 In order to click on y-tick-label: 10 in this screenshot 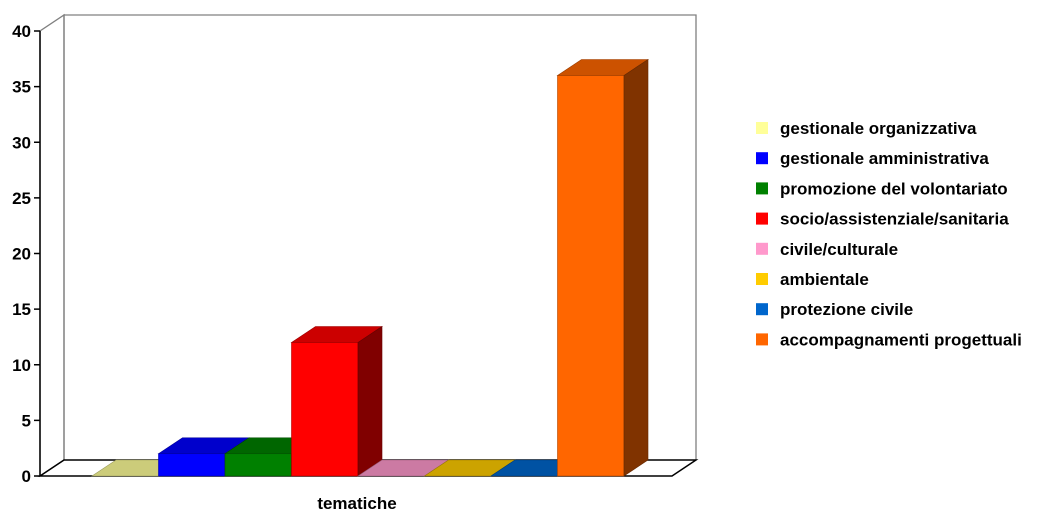, I will do `click(21, 365)`.